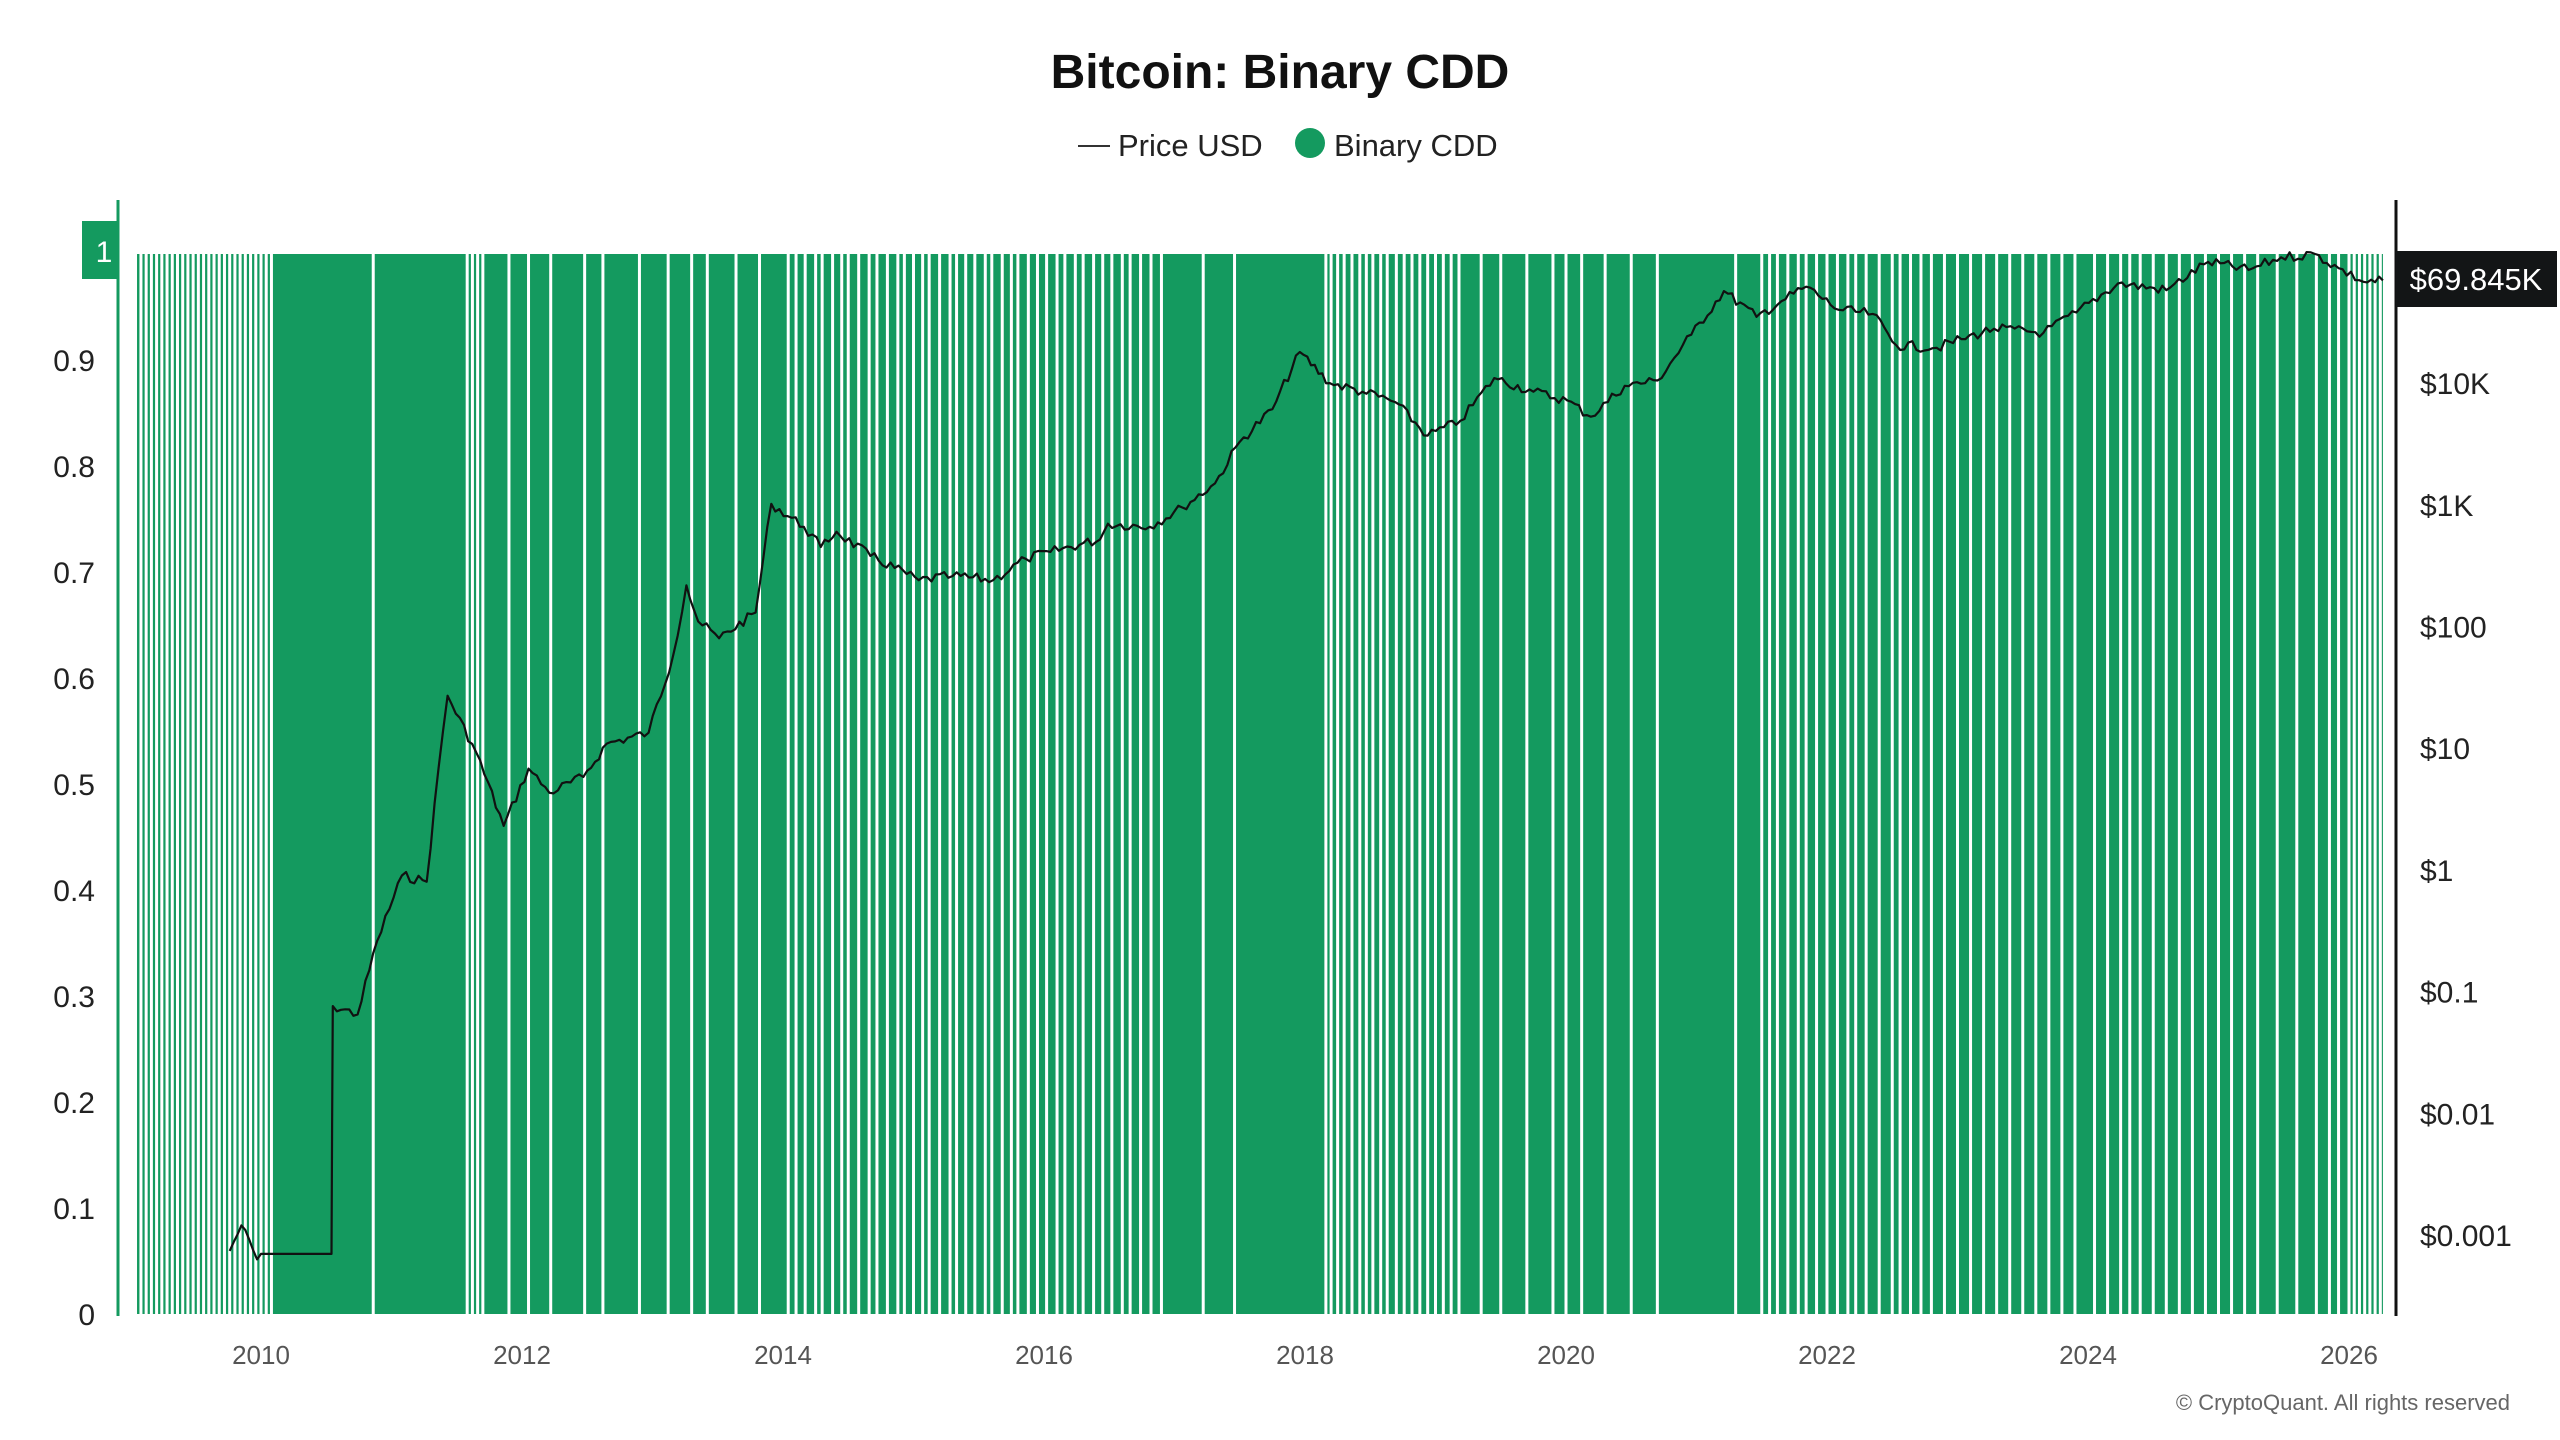  Describe the element at coordinates (2446, 506) in the screenshot. I see `right-tick-label: $1K` at that location.